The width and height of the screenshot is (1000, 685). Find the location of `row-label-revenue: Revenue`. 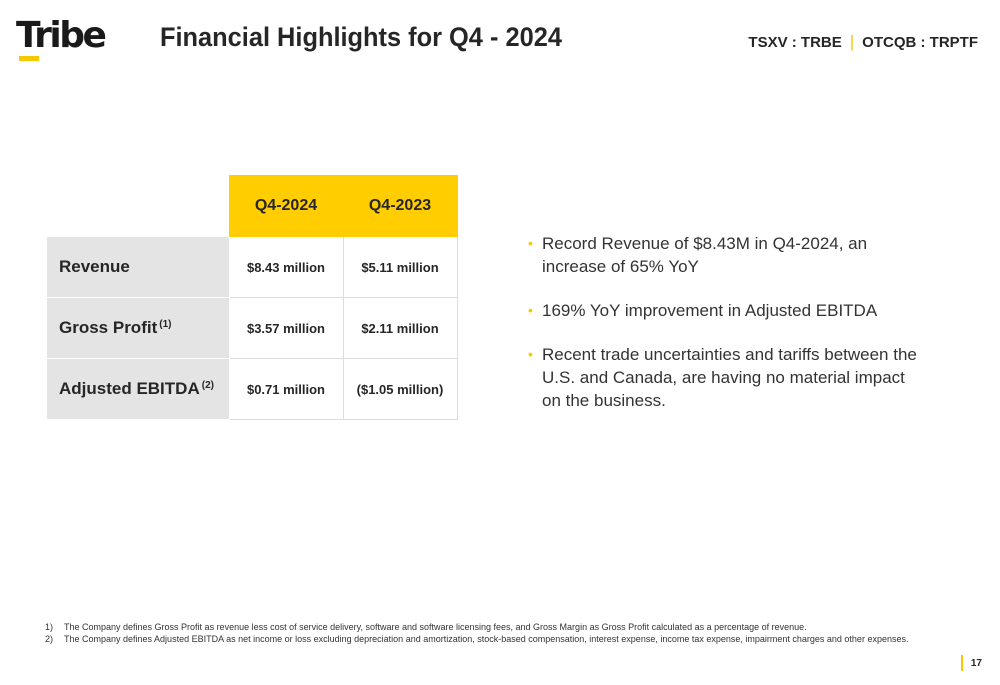

row-label-revenue: Revenue is located at coordinates (138, 267).